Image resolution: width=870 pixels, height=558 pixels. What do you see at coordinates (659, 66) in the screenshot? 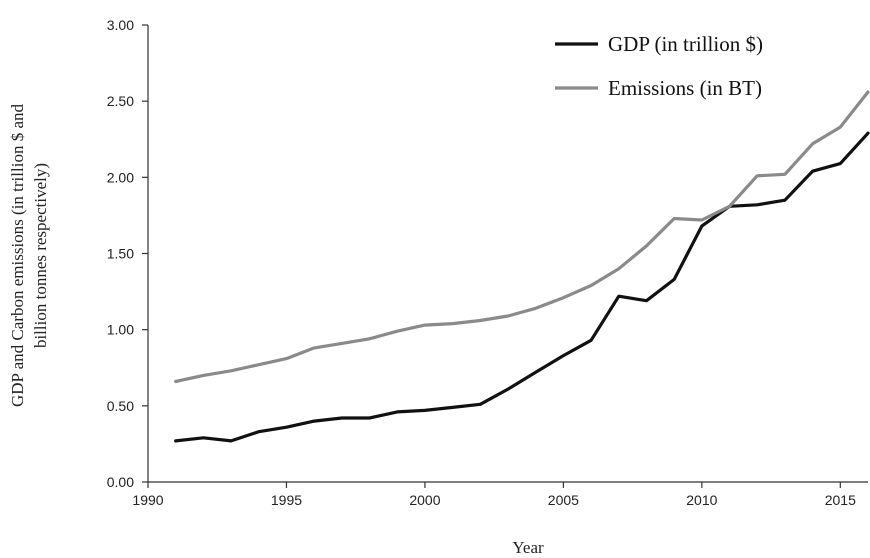
I see `legend: GDP (in trillion $) Emissions (in BT)` at bounding box center [659, 66].